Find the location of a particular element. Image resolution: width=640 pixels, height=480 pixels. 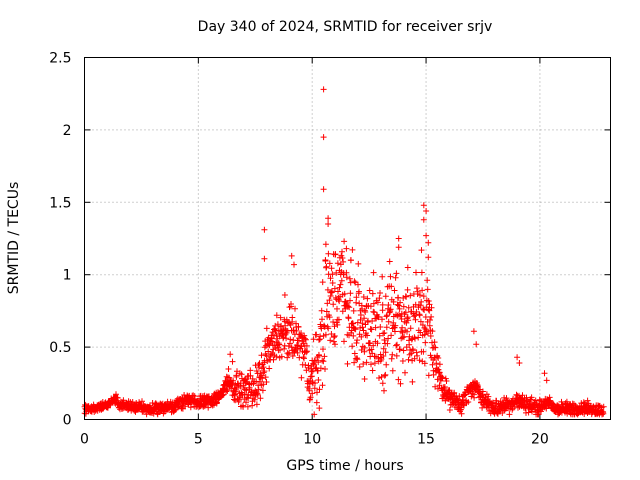

y-tick-label: 1.5 is located at coordinates (60, 203).